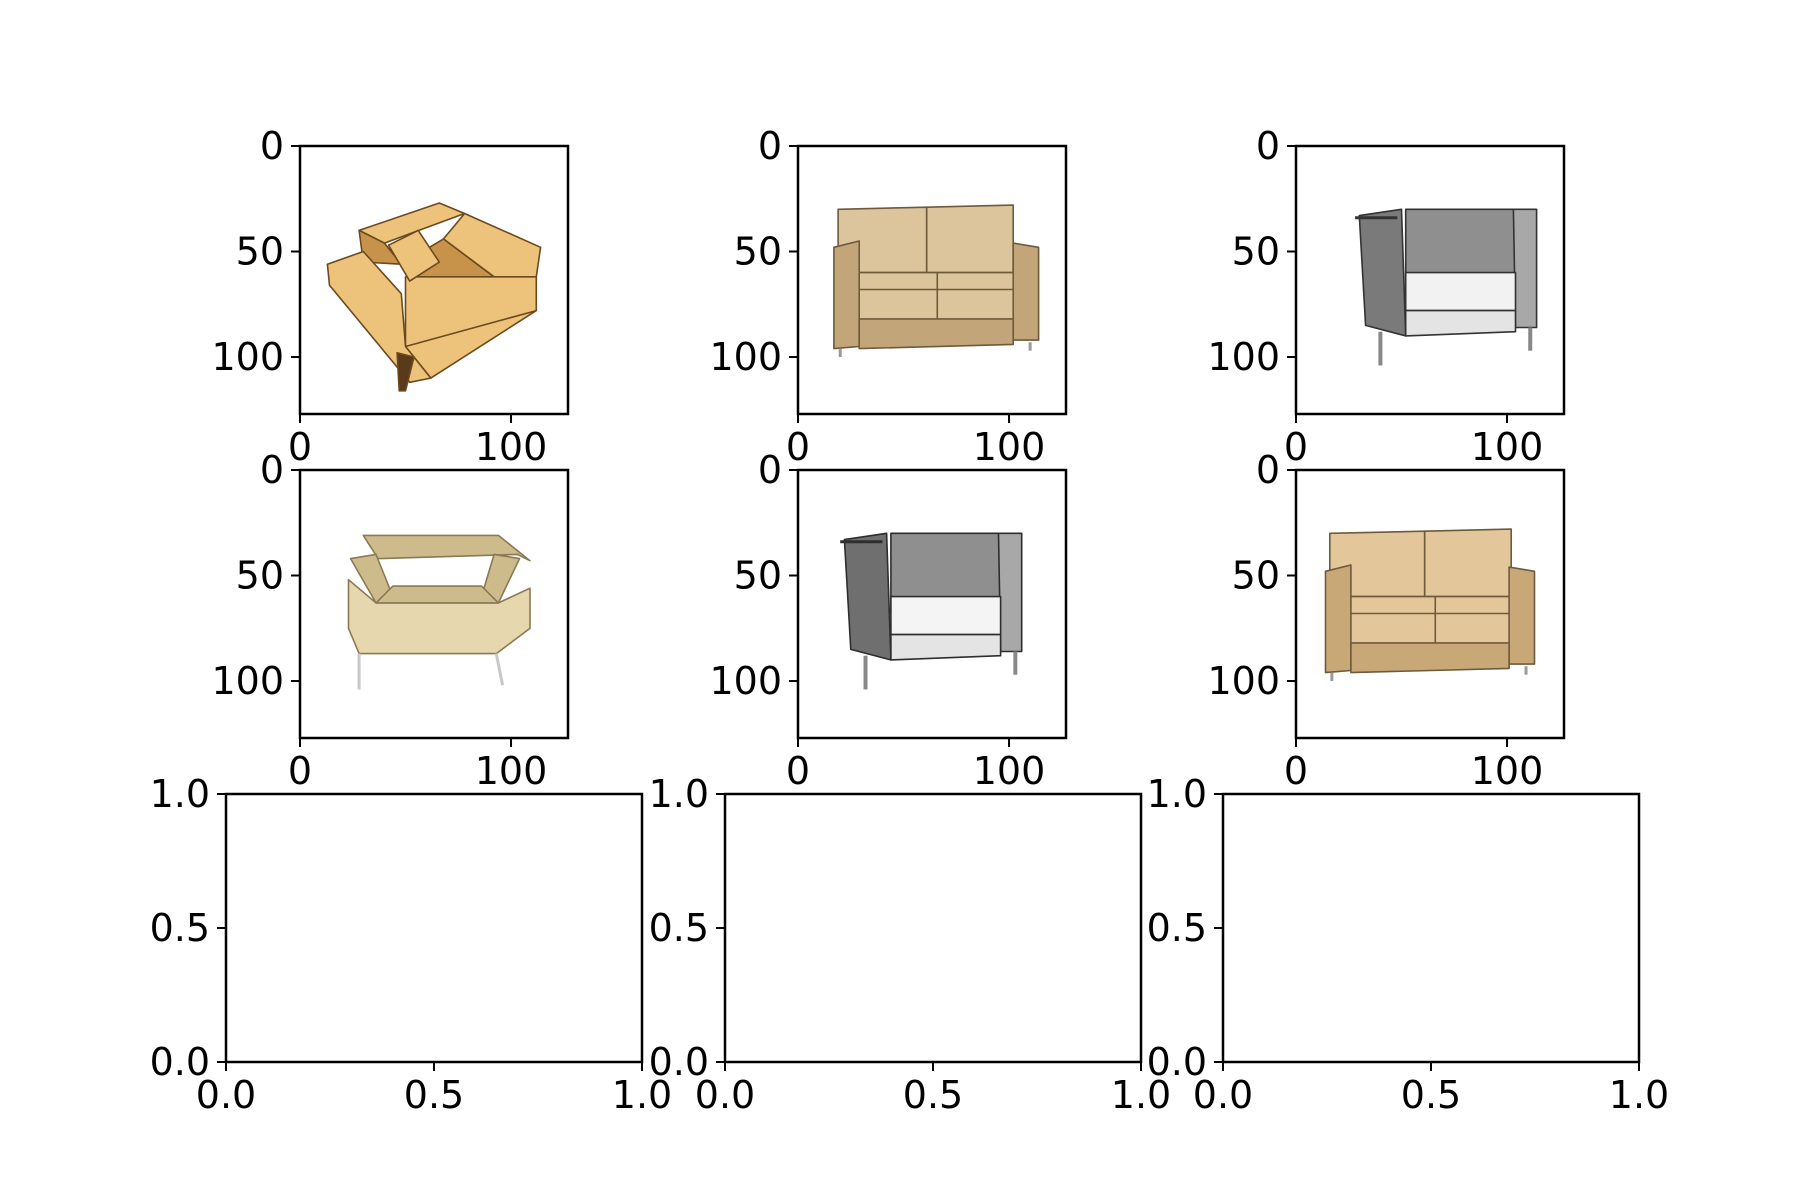 The height and width of the screenshot is (1200, 1800). Describe the element at coordinates (499, 669) in the screenshot. I see `chair-leg-right` at that location.